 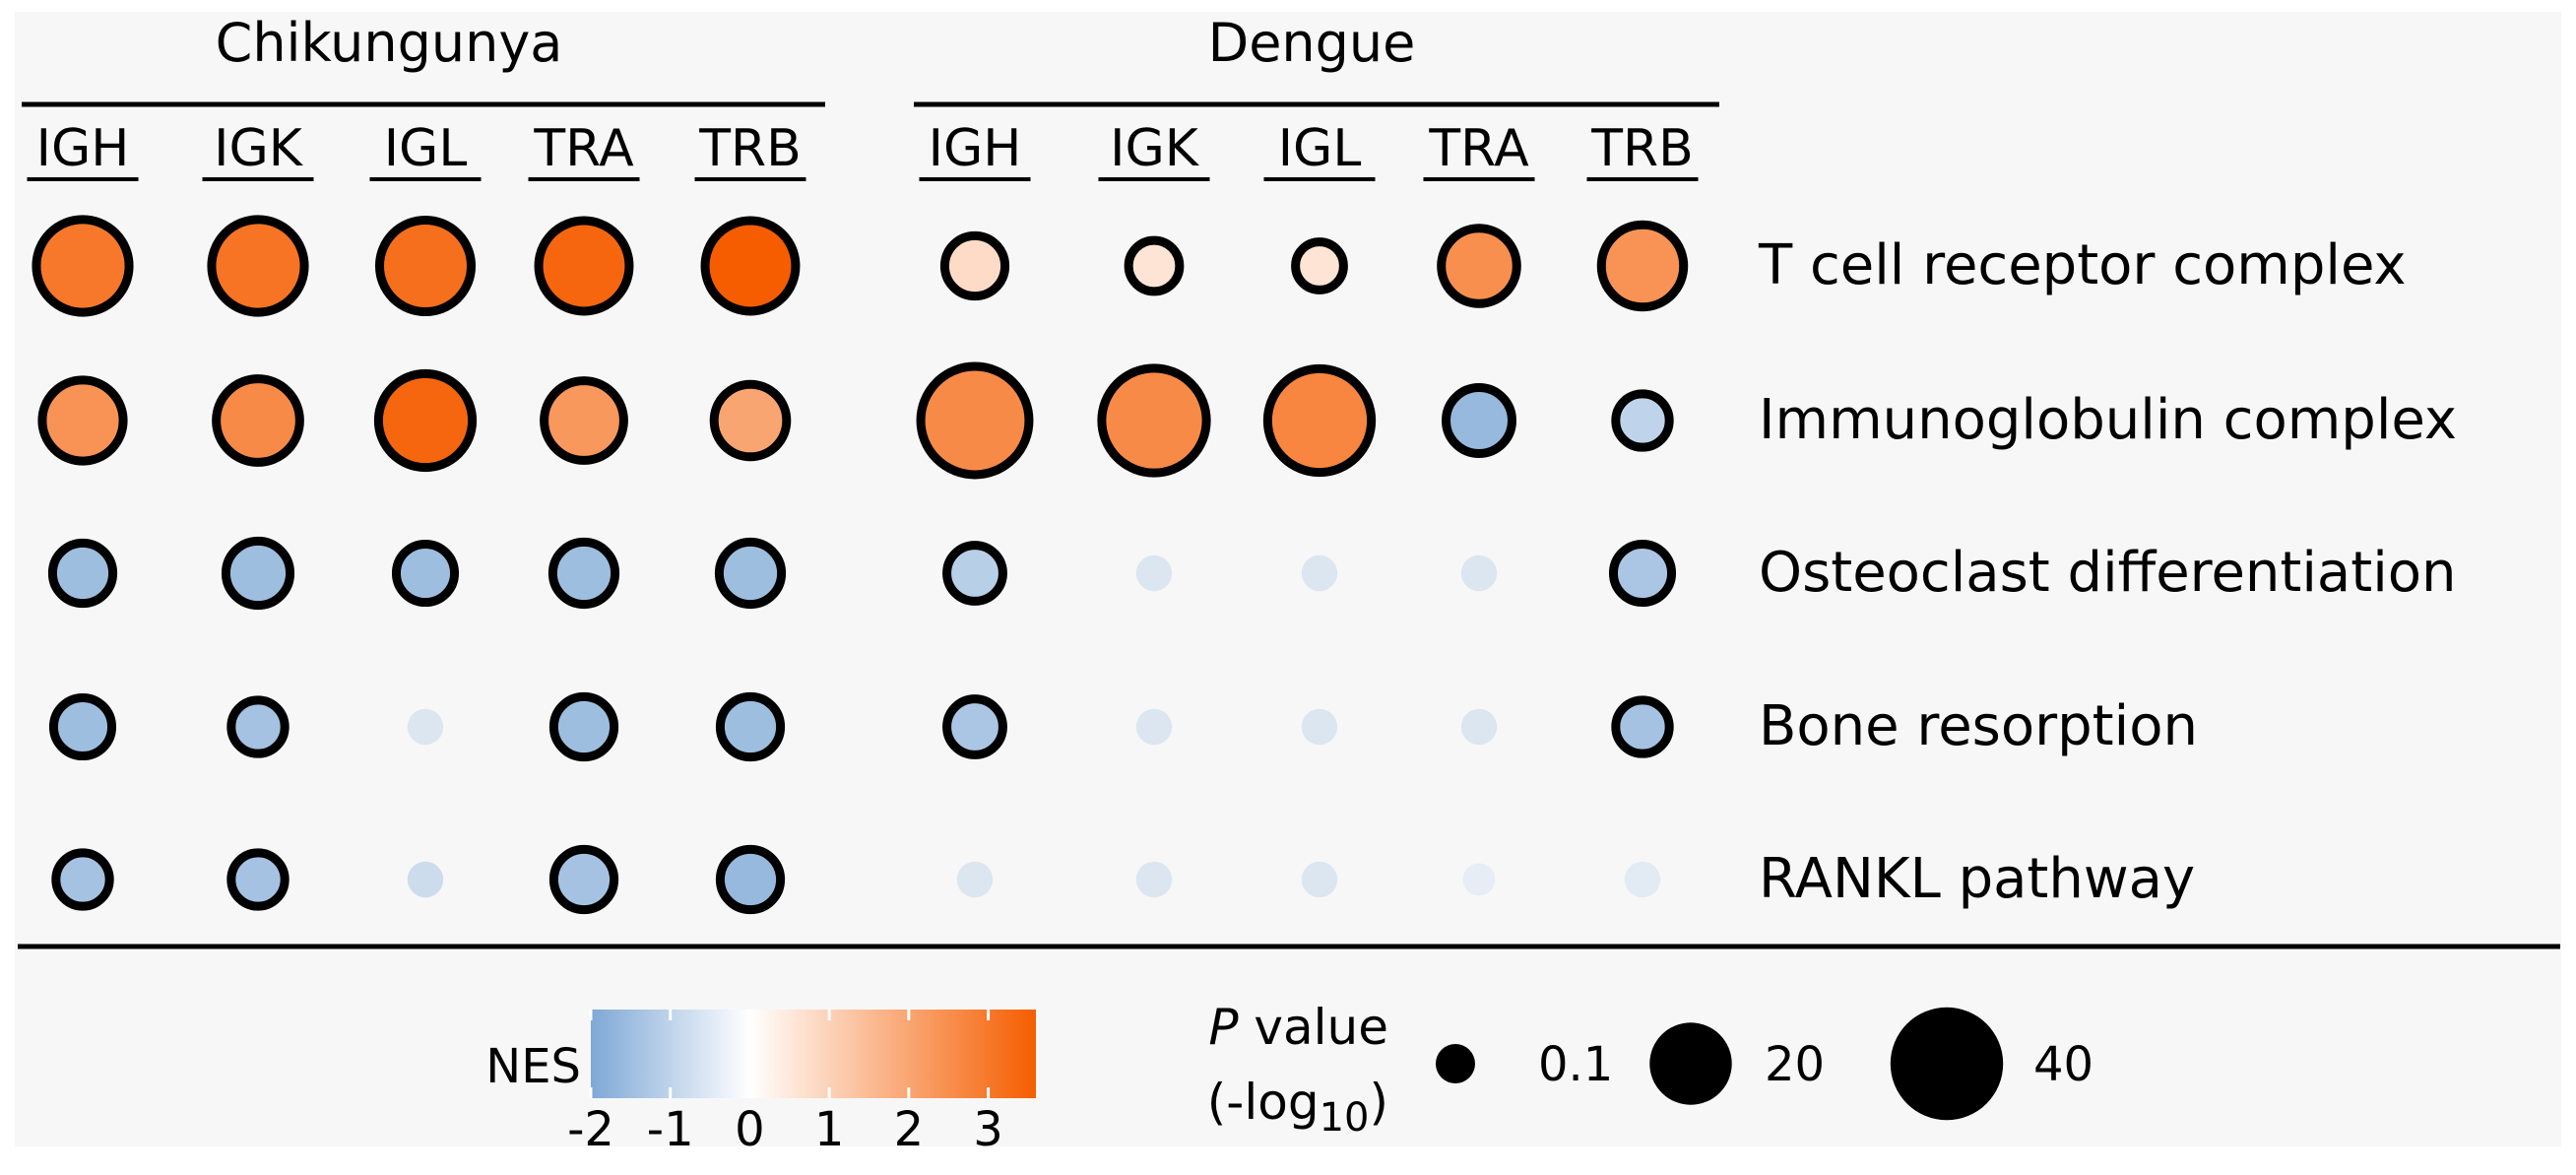 What do you see at coordinates (975, 420) in the screenshot?
I see `dot-r1-c5` at bounding box center [975, 420].